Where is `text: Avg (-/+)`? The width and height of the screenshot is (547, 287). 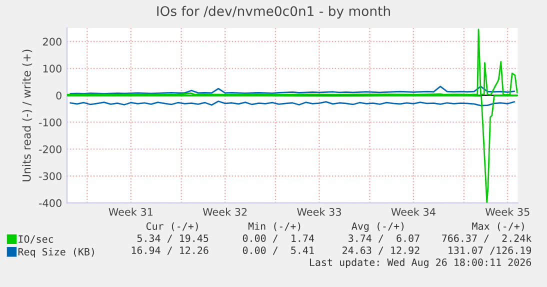 text: Avg (-/+) is located at coordinates (378, 227).